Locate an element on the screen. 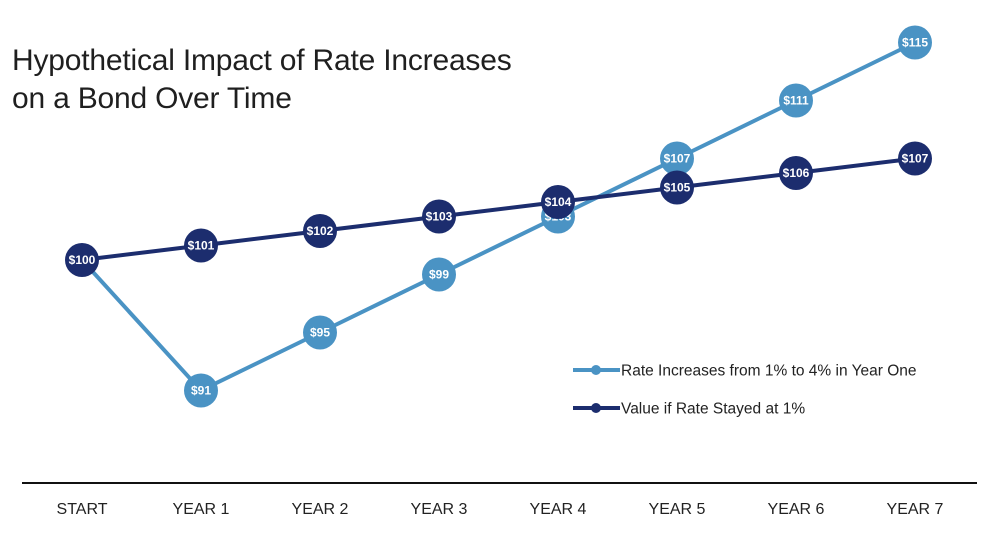 This screenshot has width=990, height=535. x-tick-label: YEAR 3 is located at coordinates (439, 509).